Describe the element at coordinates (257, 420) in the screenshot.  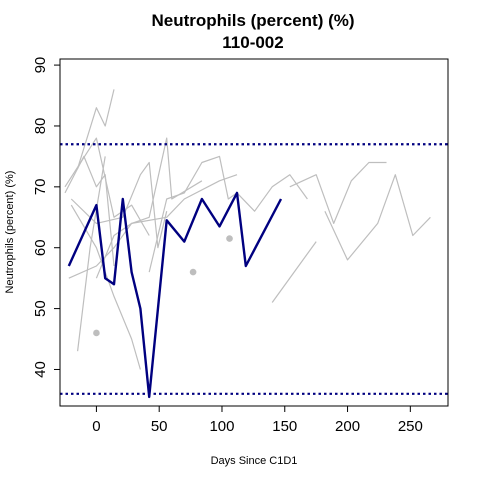
I see `x-axis: 0 50 100 150 200 250` at that location.